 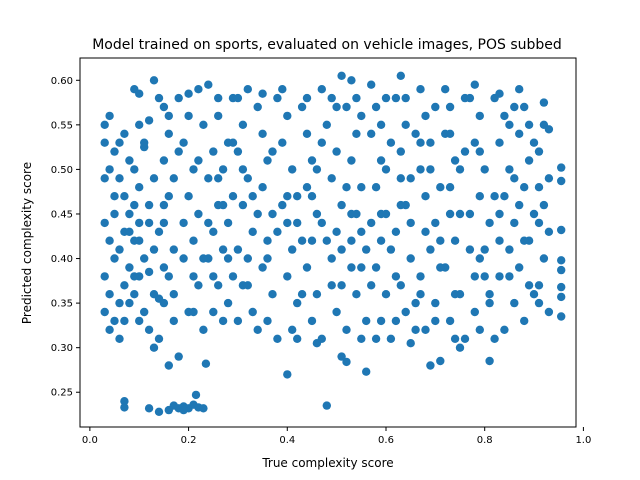 I want to click on y-tick-label: 0.35, so click(x=62, y=304).